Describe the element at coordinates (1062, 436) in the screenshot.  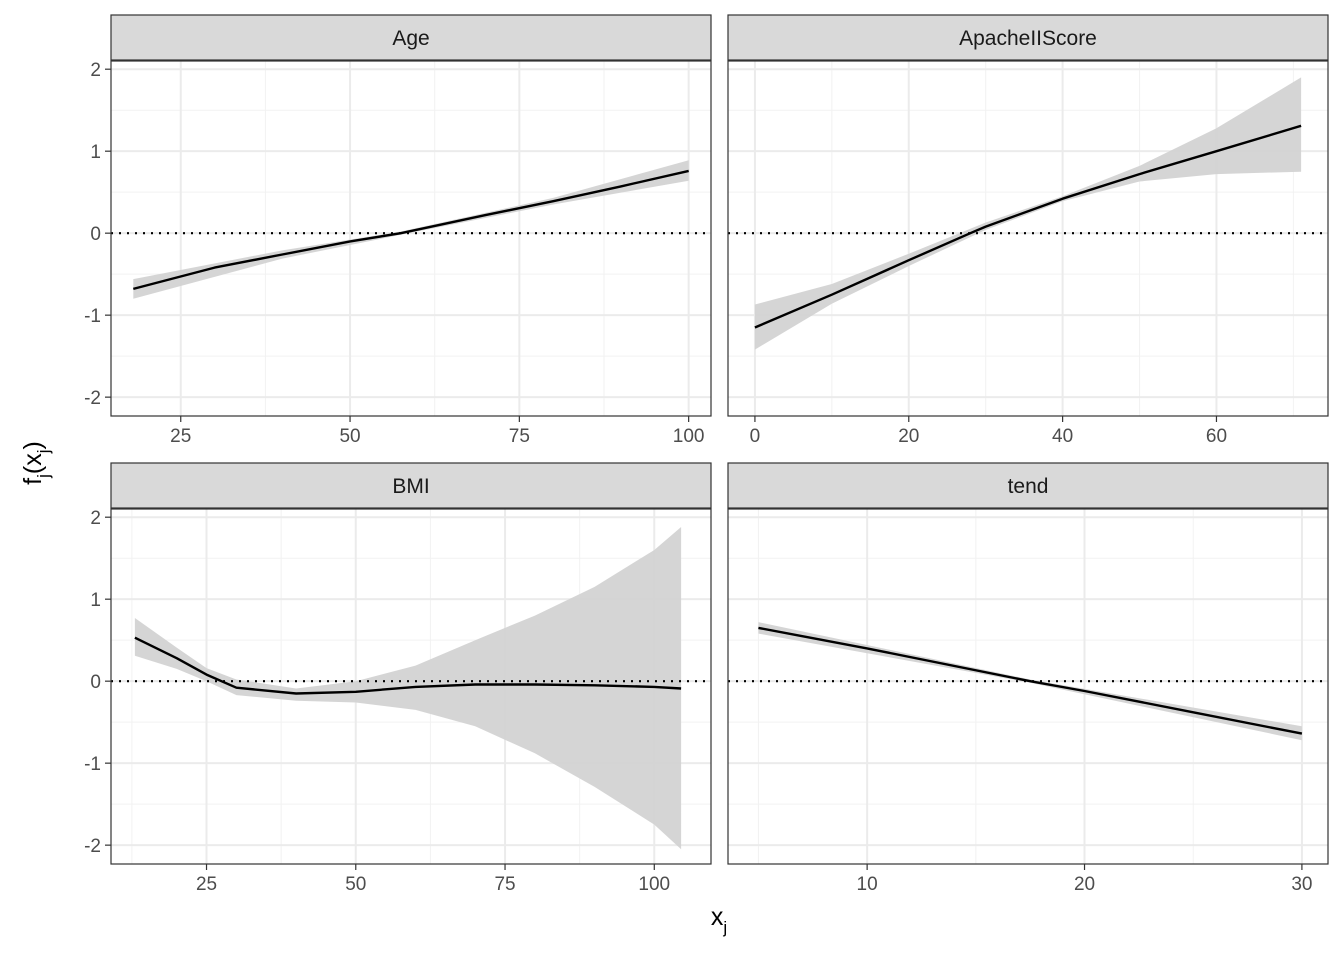
I see `x-tick-label-40: 40` at that location.